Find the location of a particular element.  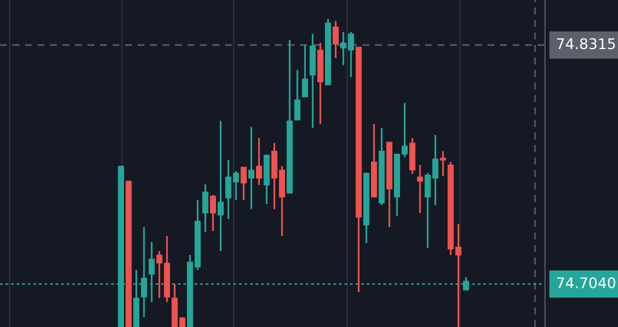

ref-line-label: 74.7040 is located at coordinates (586, 282).